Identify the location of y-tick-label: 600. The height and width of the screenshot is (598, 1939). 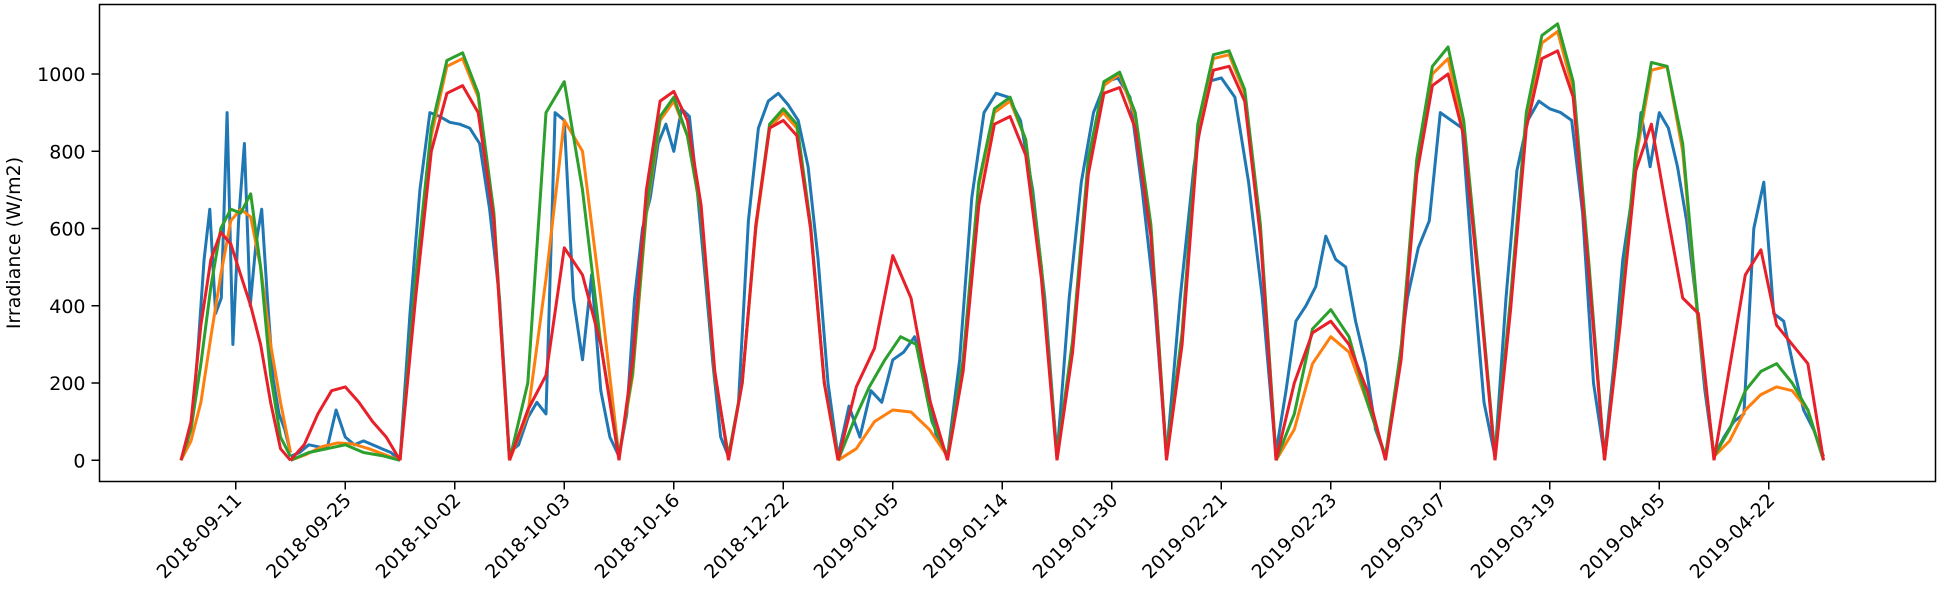
(67, 230).